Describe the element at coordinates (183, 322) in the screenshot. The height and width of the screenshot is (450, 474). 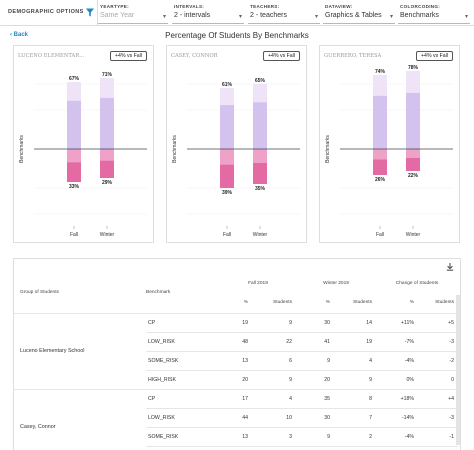
I see `benchmark-cell: CP` at that location.